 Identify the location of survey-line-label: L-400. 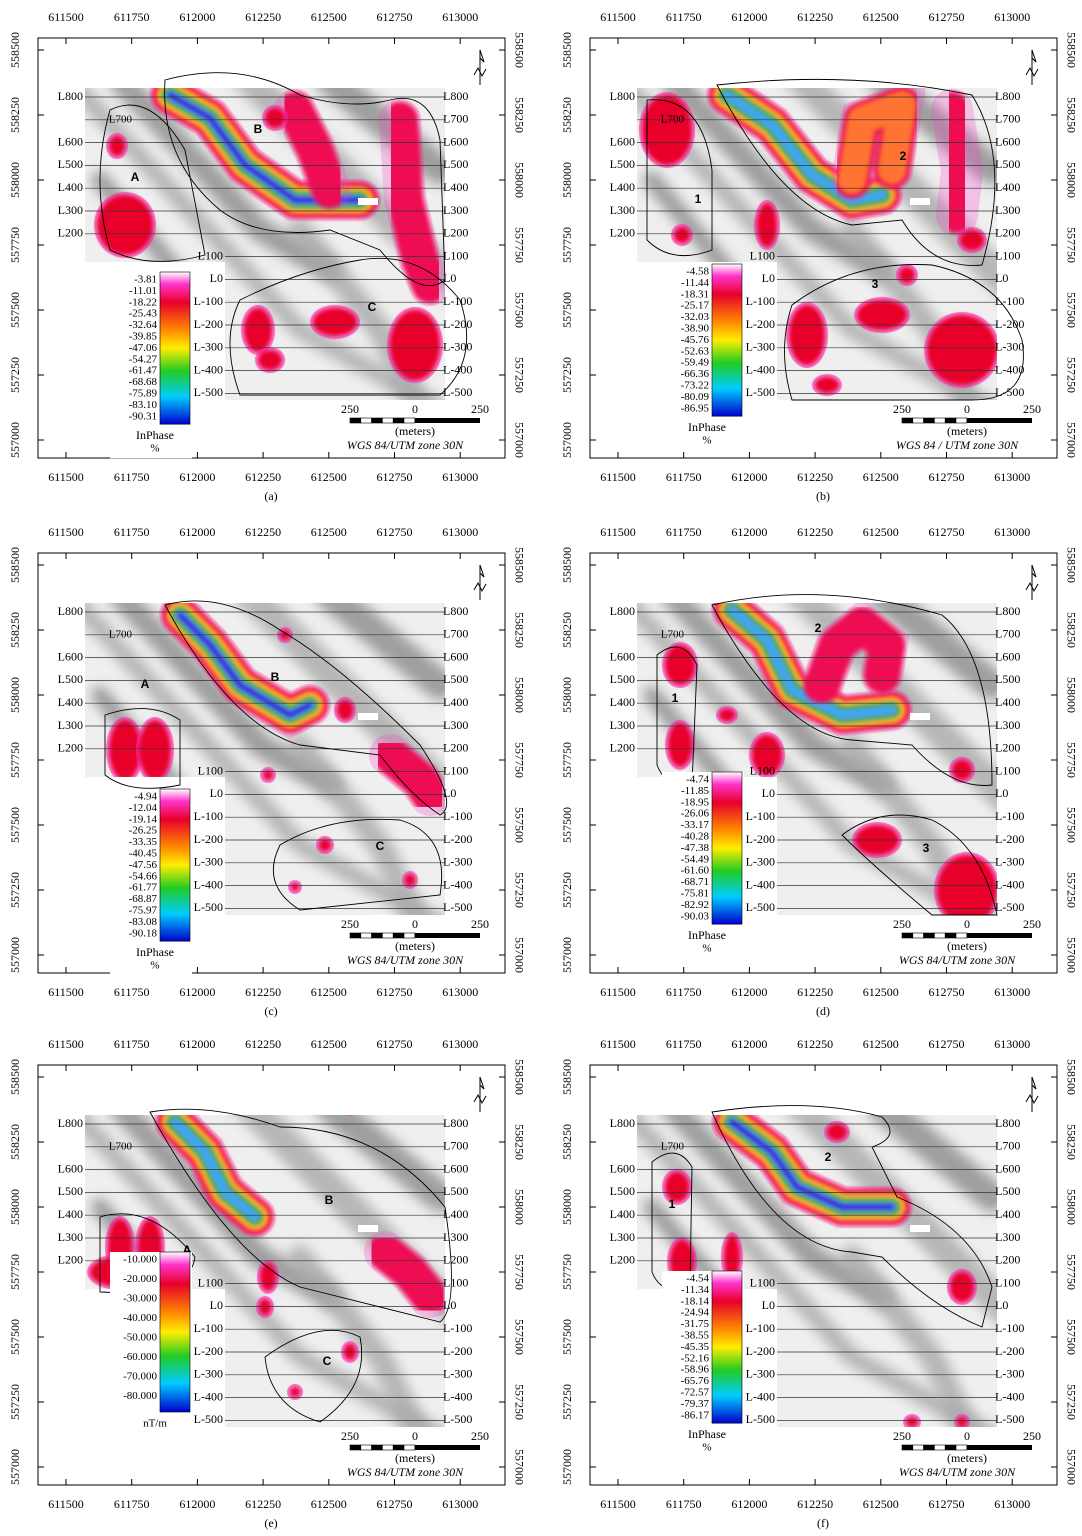
(1009, 884).